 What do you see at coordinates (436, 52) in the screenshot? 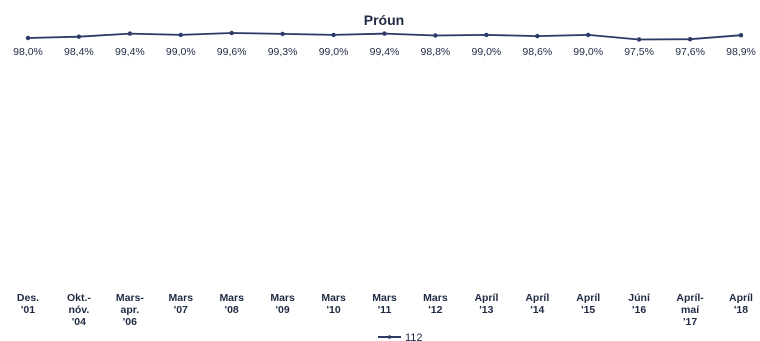
I see `data-label: 98,8%` at bounding box center [436, 52].